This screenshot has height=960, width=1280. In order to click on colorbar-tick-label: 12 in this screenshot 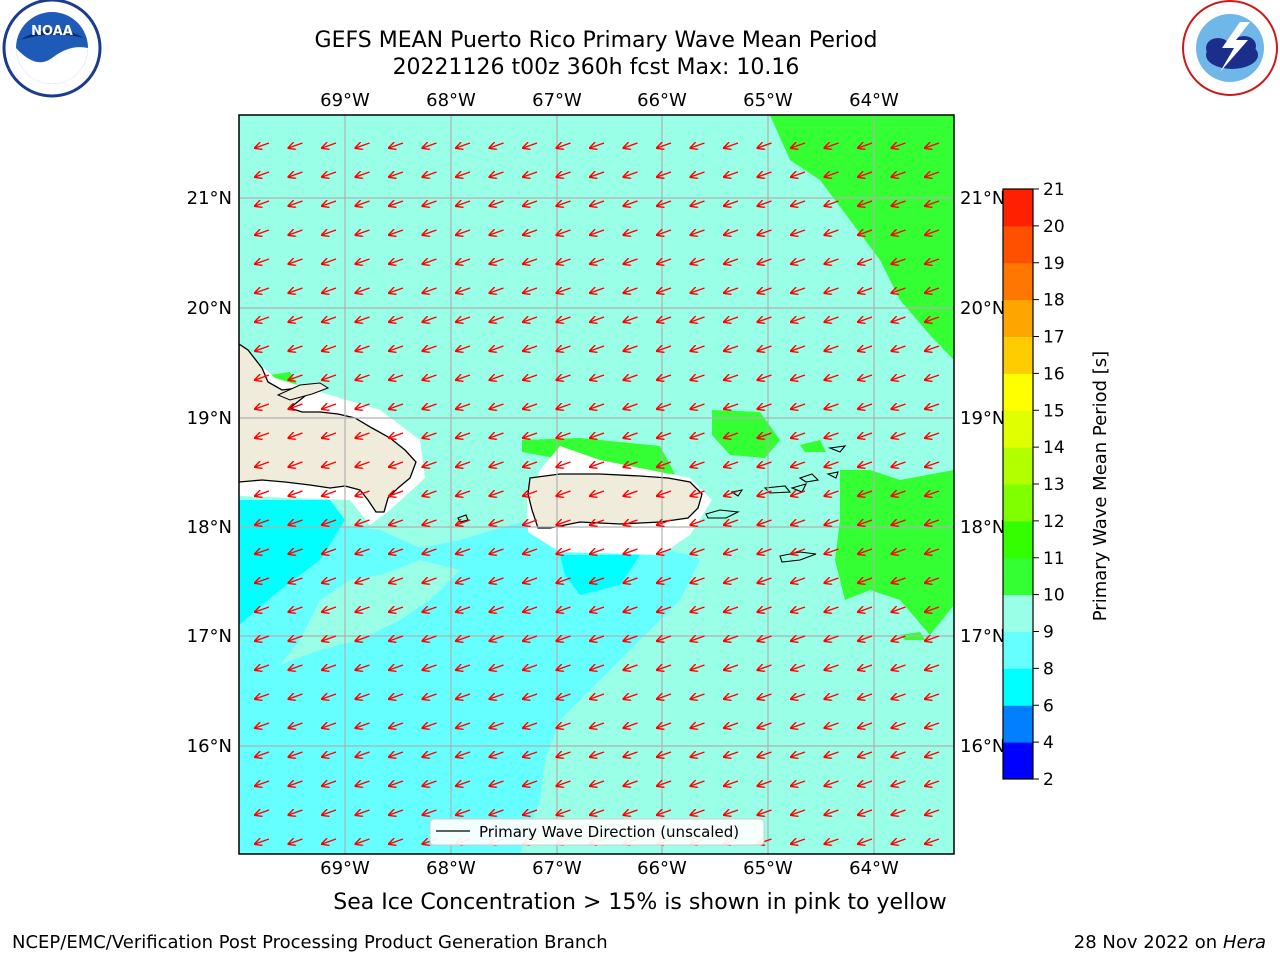, I will do `click(1054, 522)`.